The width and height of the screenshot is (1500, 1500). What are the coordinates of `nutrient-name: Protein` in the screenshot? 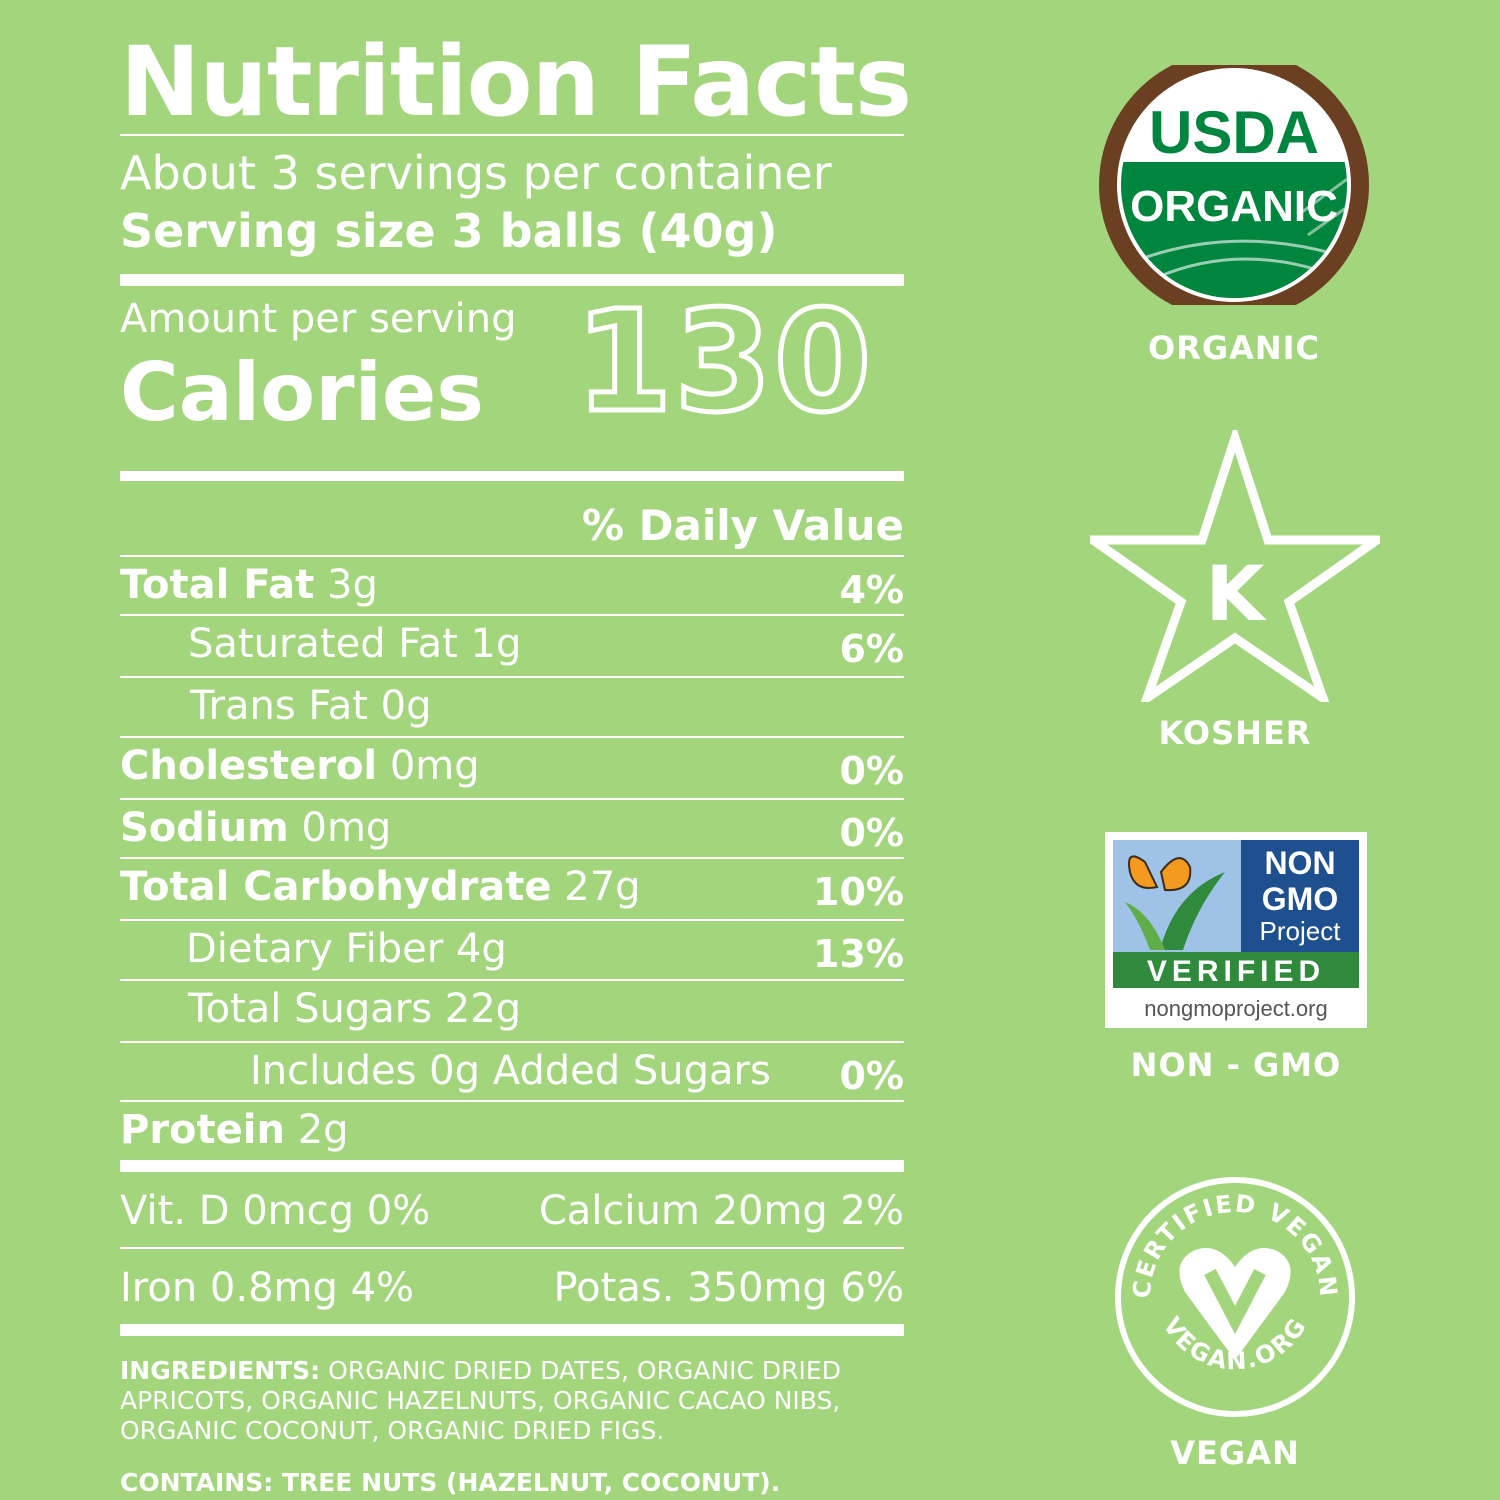 It's located at (202, 1130).